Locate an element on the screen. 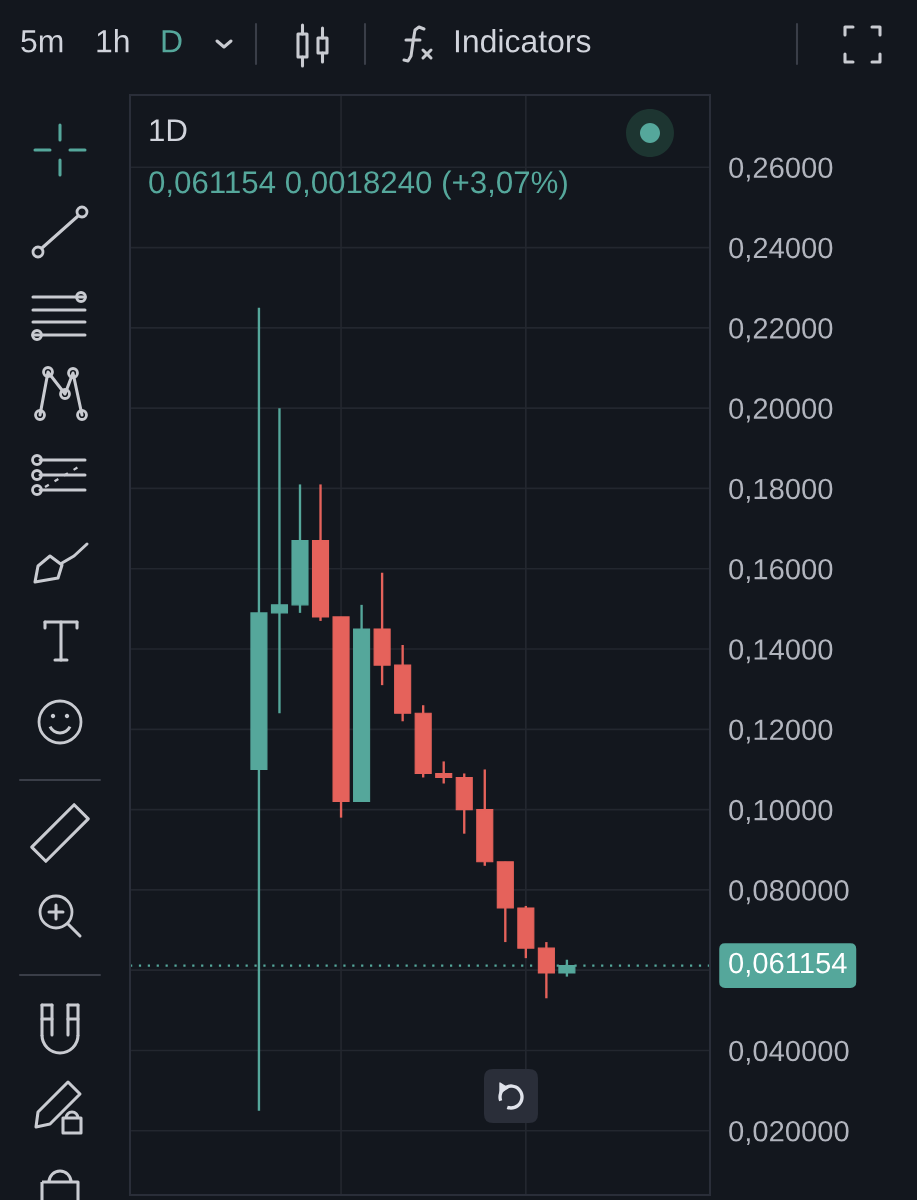 The image size is (917, 1200). y-tick-label: 0,24000 is located at coordinates (781, 249).